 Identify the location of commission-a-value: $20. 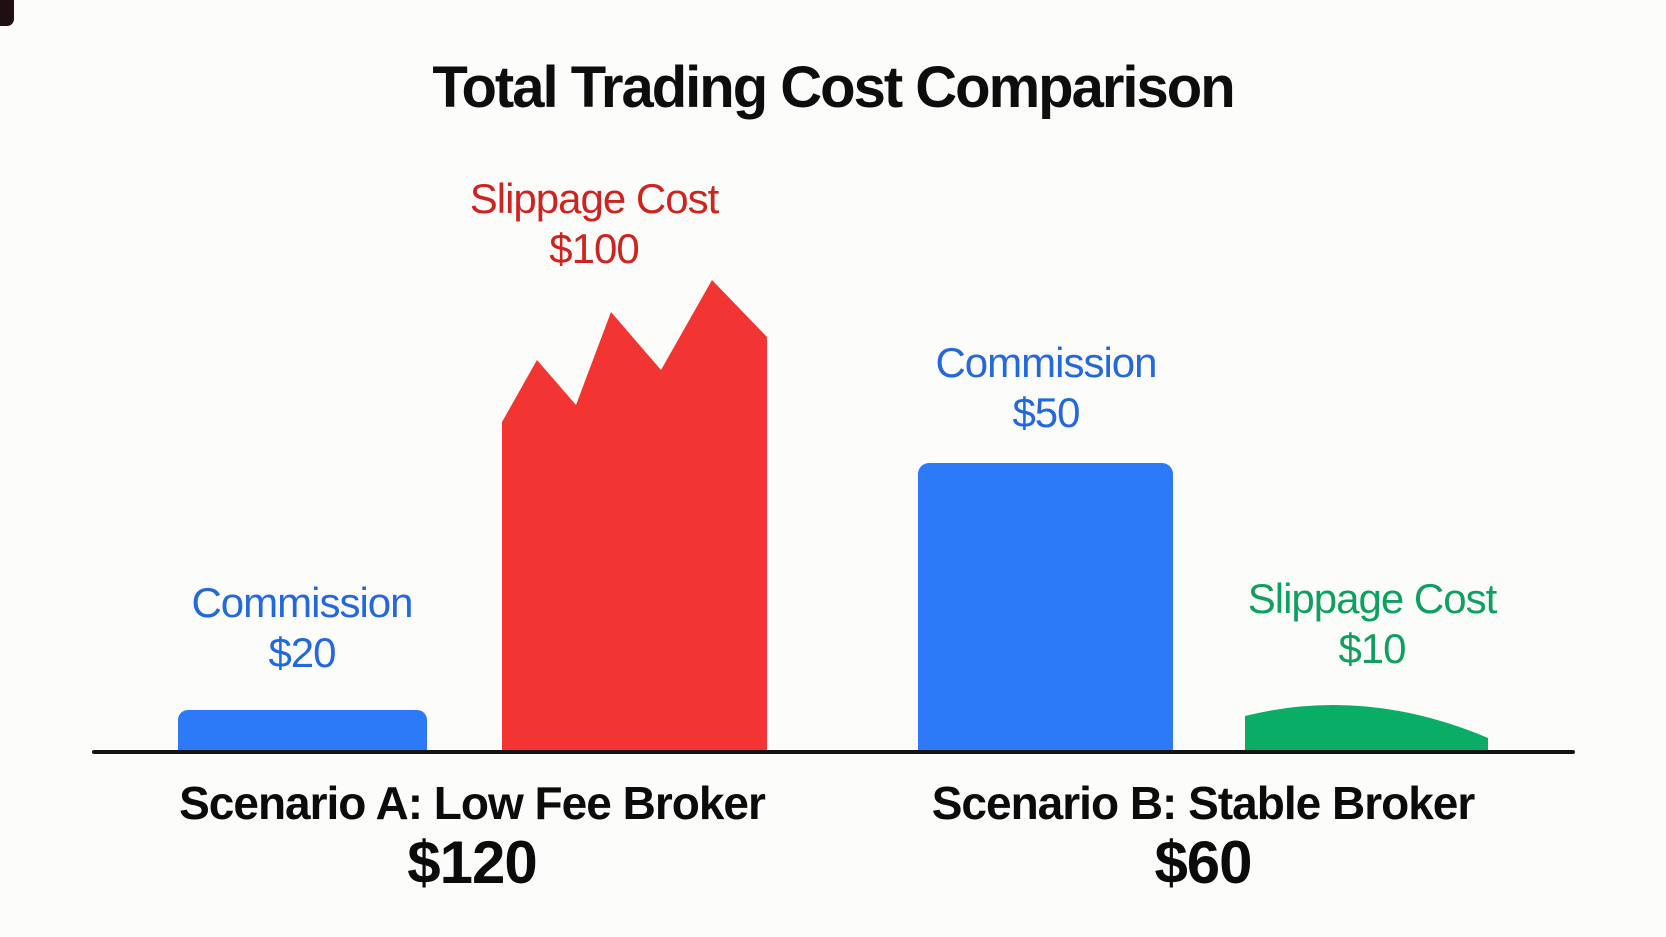
(302, 652).